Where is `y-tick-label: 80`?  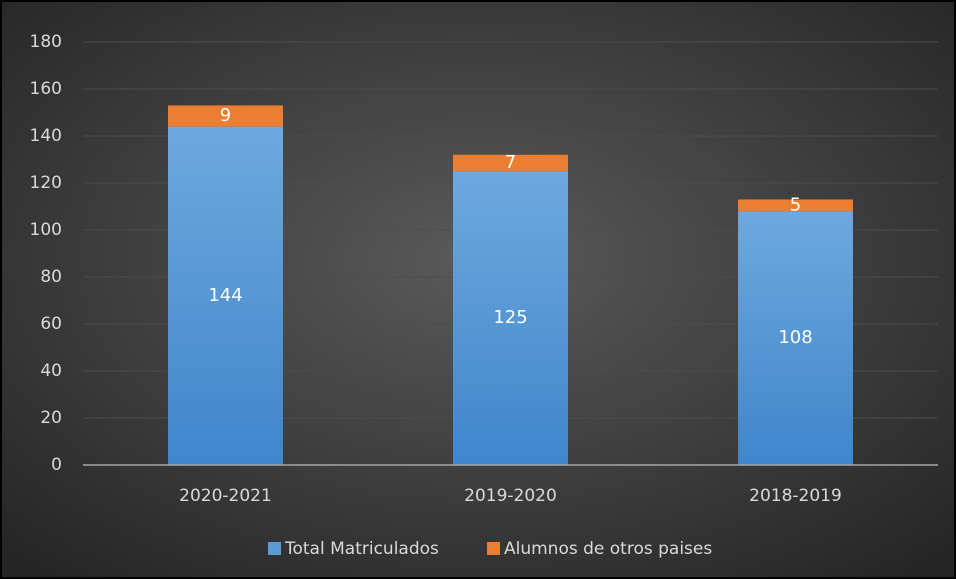 y-tick-label: 80 is located at coordinates (51, 277).